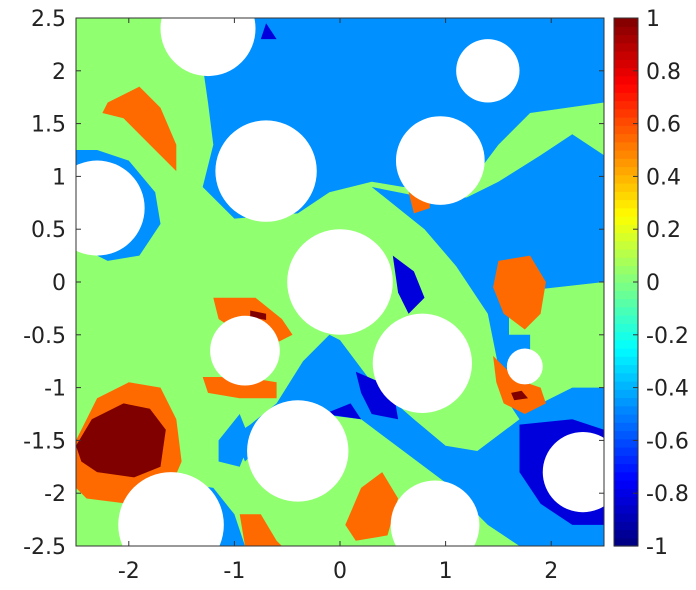 The height and width of the screenshot is (590, 696). I want to click on y-tick-label: 2.5, so click(48, 19).